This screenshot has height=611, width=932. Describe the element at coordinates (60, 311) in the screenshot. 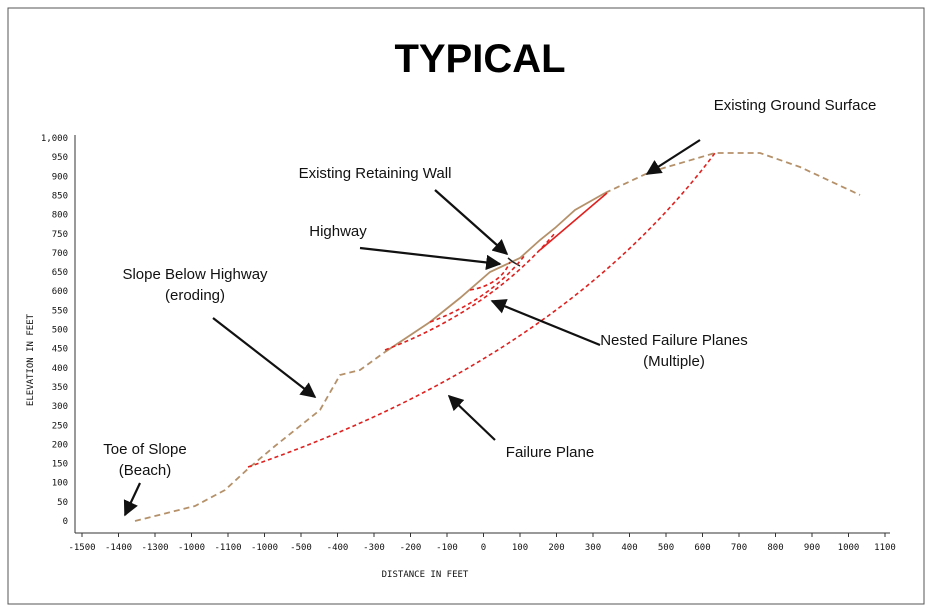

I see `y-tick-label: 550` at that location.